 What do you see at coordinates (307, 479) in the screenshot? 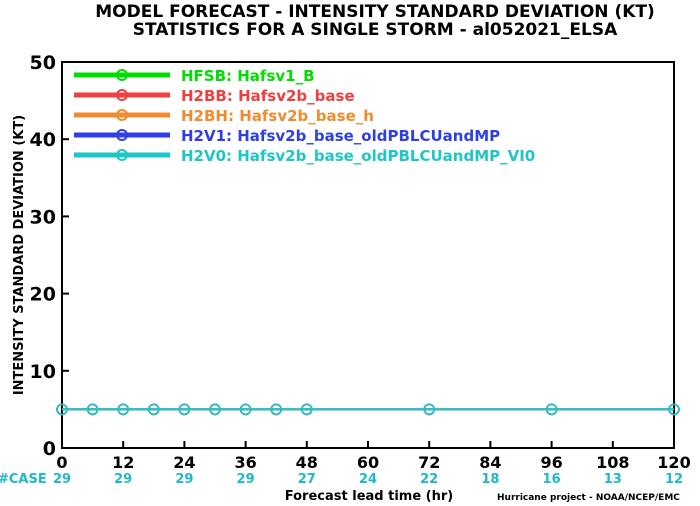
I see `case-count-value: 27` at bounding box center [307, 479].